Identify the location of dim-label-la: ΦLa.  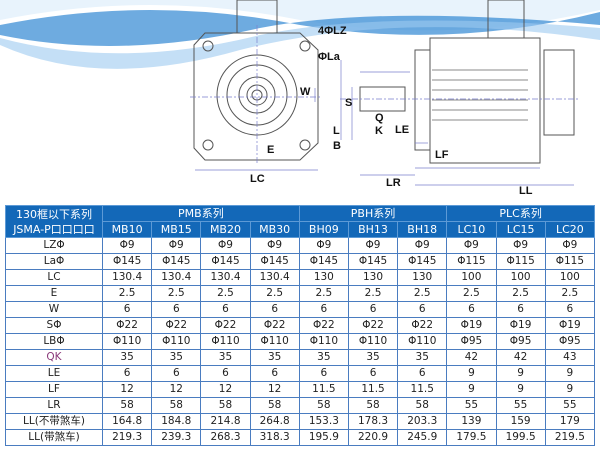
(329, 57).